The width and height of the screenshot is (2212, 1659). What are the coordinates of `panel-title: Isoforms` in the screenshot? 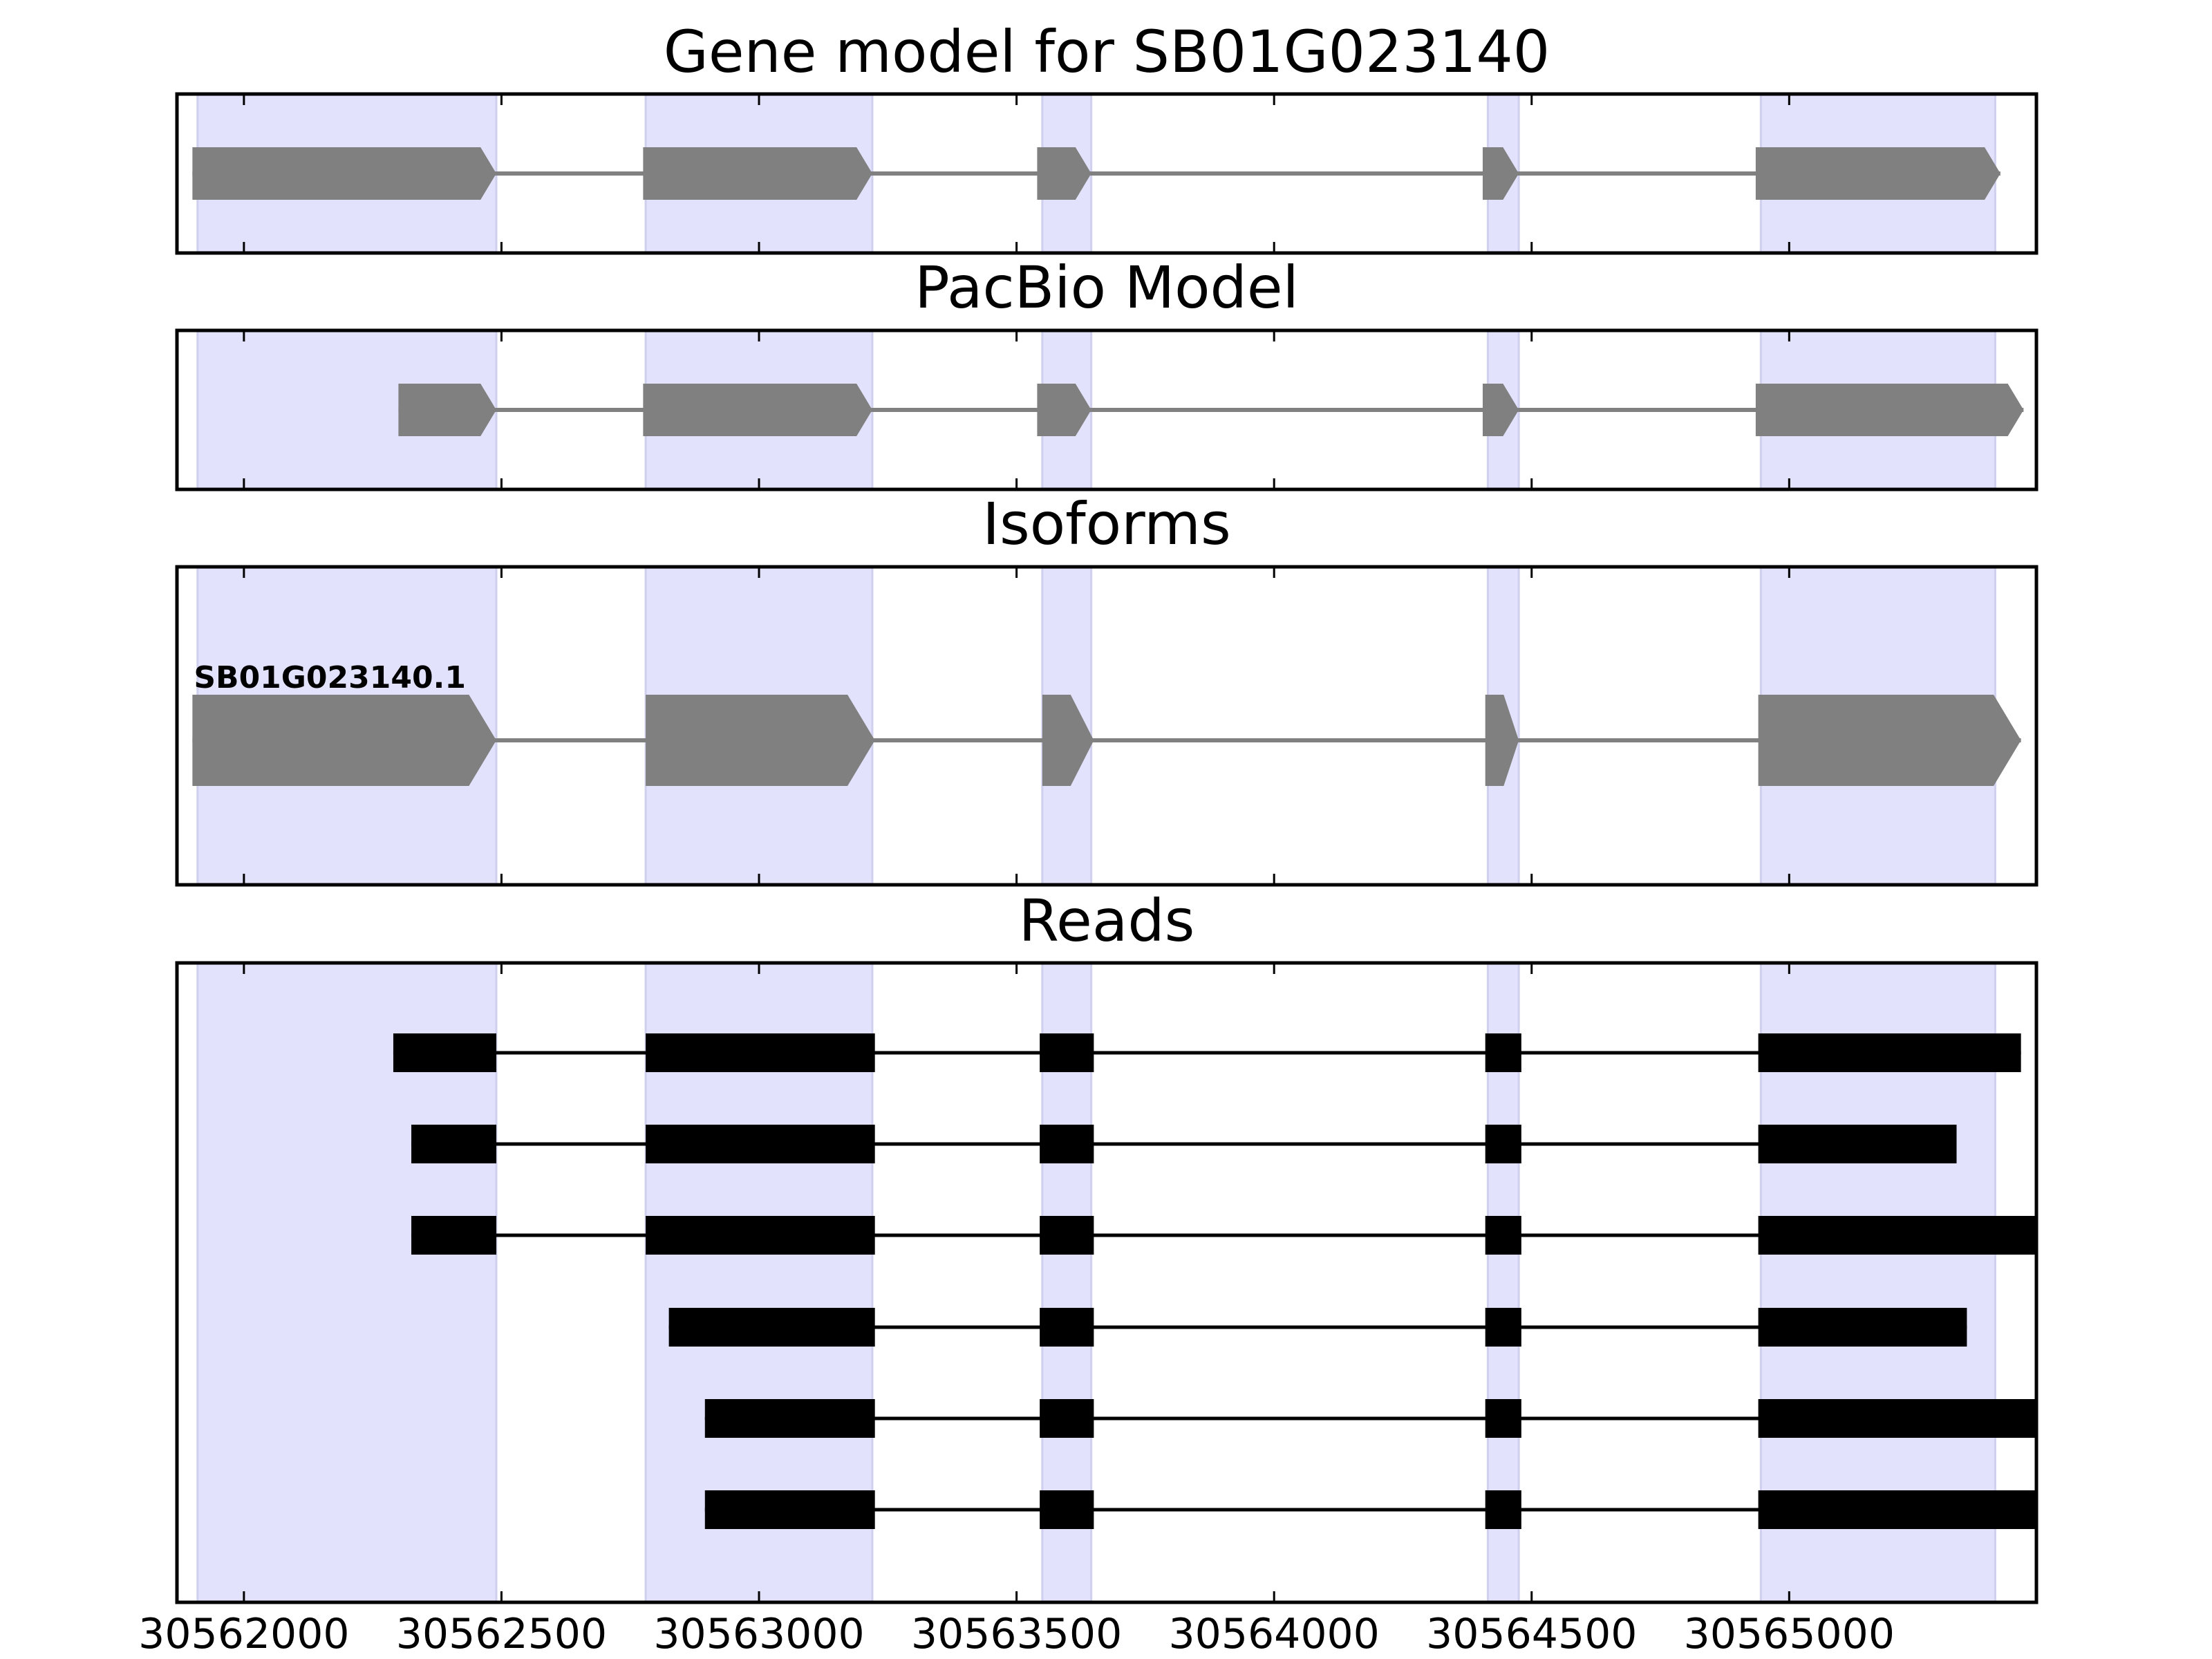 It's located at (1106, 524).